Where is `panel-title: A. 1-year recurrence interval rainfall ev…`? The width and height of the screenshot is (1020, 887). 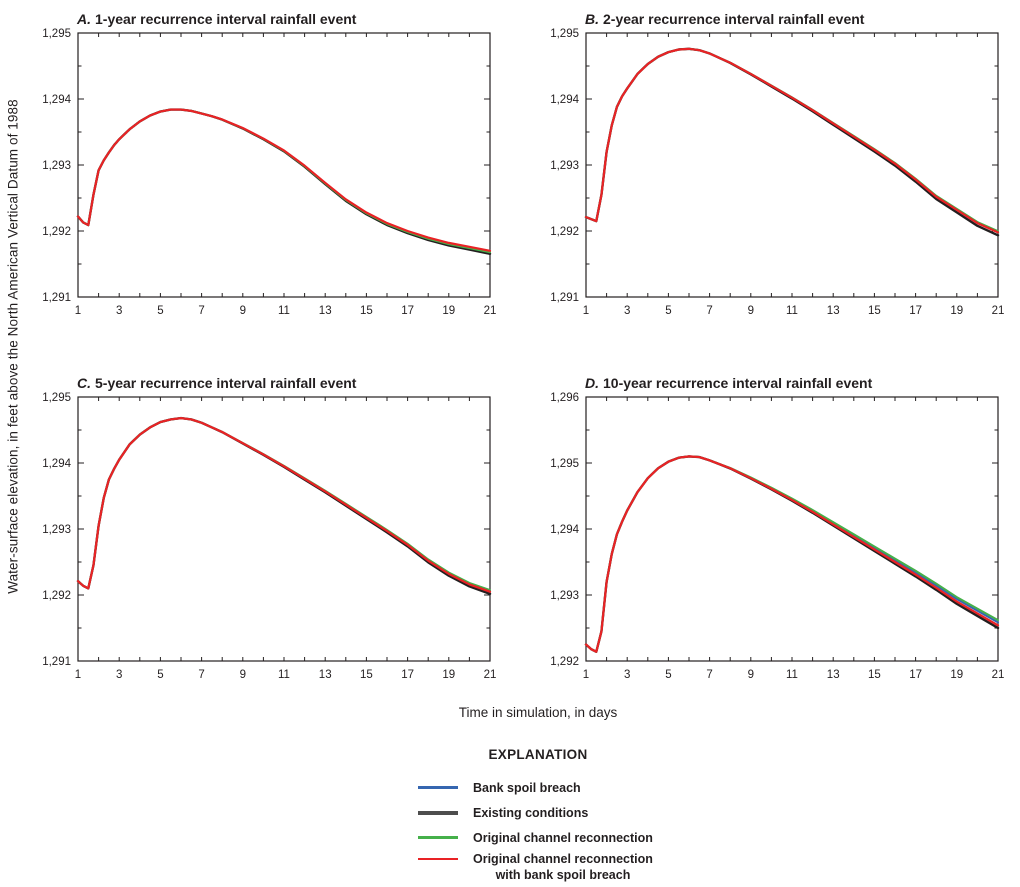 panel-title: A. 1-year recurrence interval rainfall ev… is located at coordinates (216, 19).